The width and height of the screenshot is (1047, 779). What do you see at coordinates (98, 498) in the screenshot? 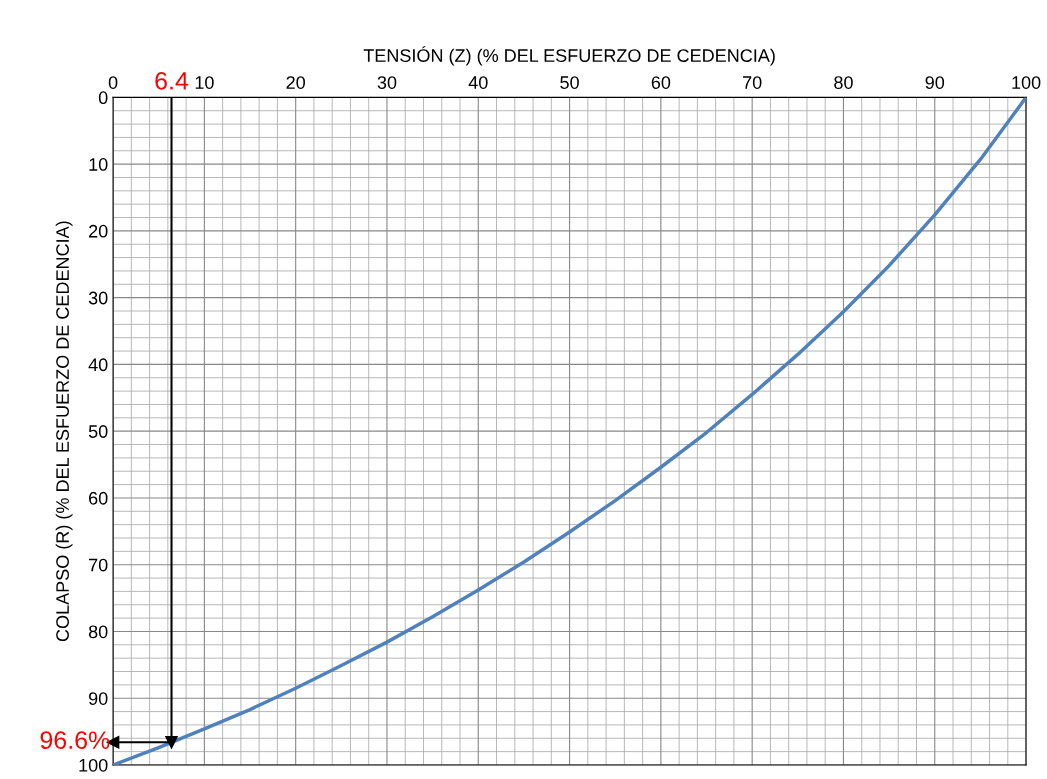
I see `y-tick-label: 60` at bounding box center [98, 498].